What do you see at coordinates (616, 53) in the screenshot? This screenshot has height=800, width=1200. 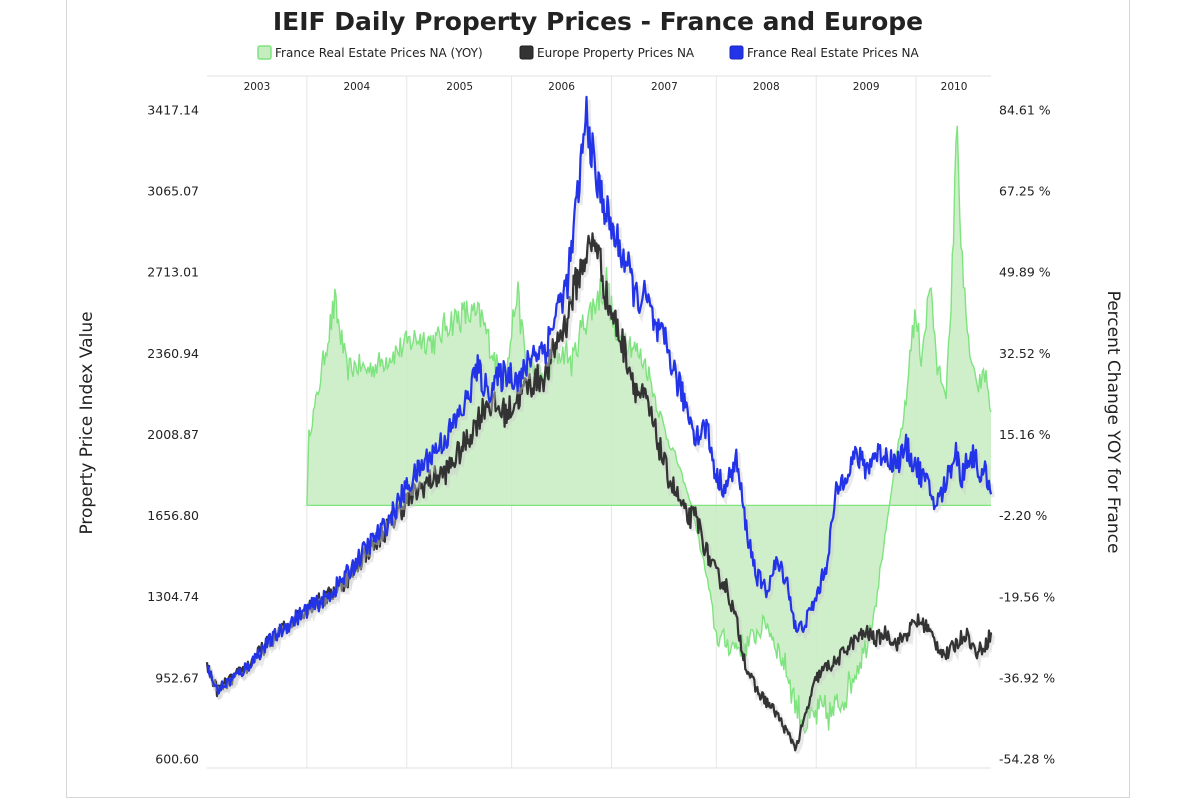 I see `legend-label-europe: Europe Property Prices NA` at bounding box center [616, 53].